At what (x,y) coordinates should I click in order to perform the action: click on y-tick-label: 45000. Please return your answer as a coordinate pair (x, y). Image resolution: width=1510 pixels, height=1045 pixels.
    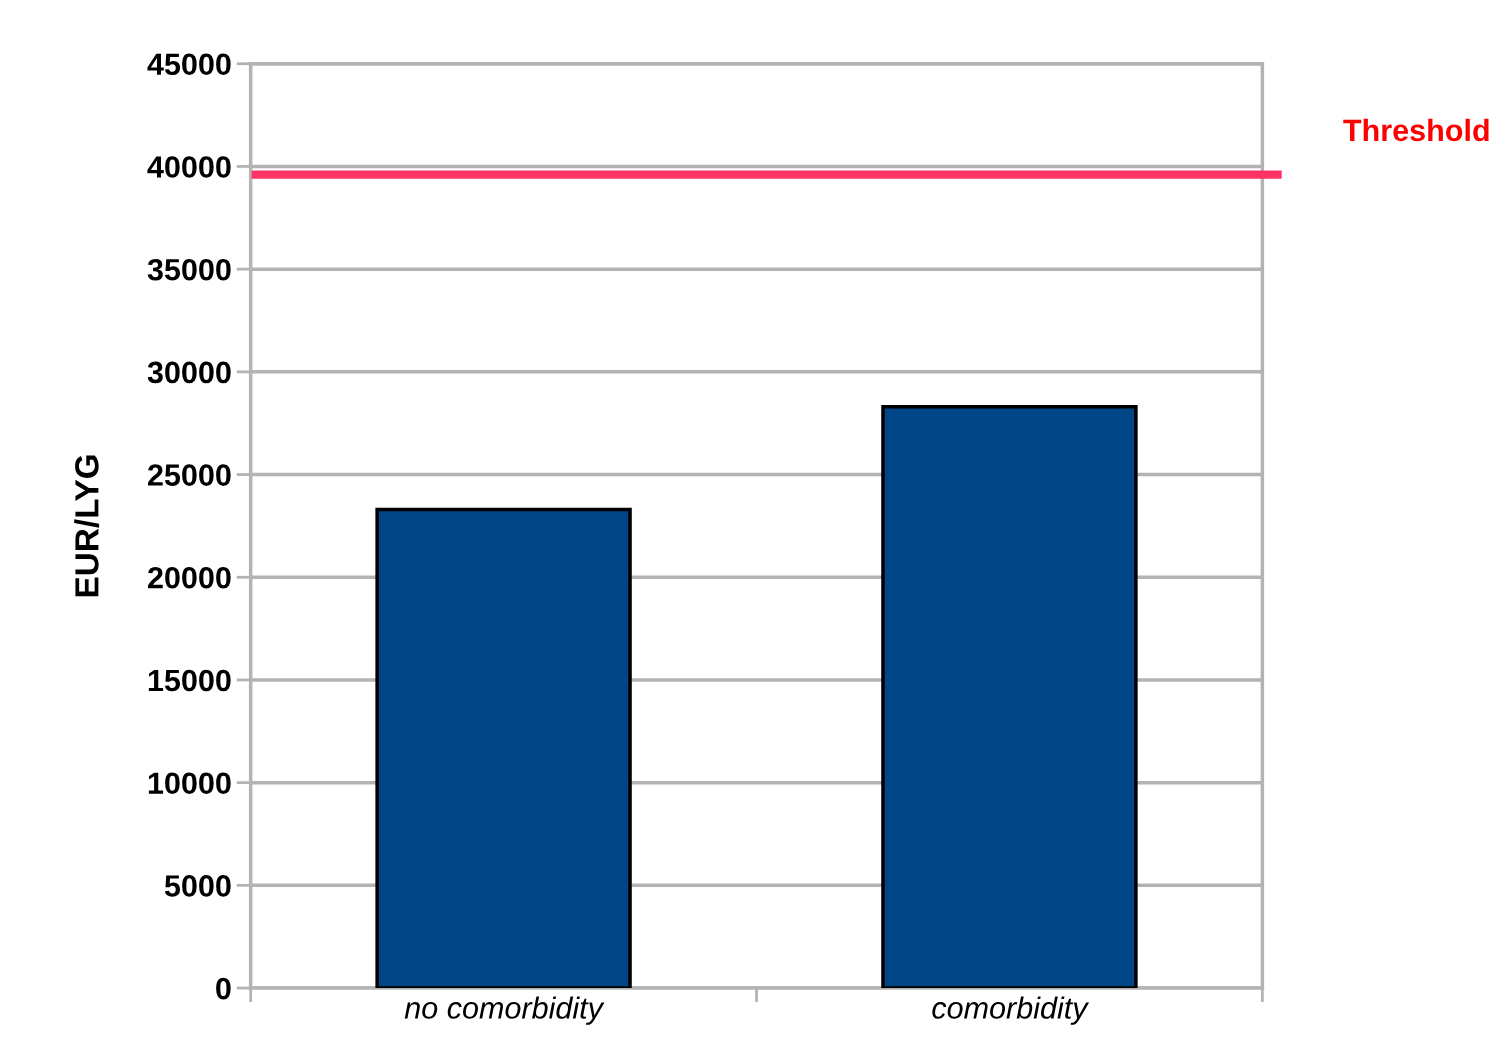
    Looking at the image, I should click on (189, 64).